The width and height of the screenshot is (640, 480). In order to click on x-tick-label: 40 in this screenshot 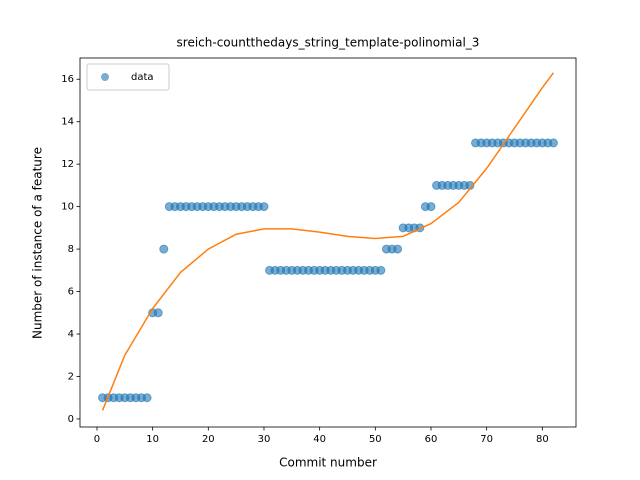, I will do `click(319, 439)`.